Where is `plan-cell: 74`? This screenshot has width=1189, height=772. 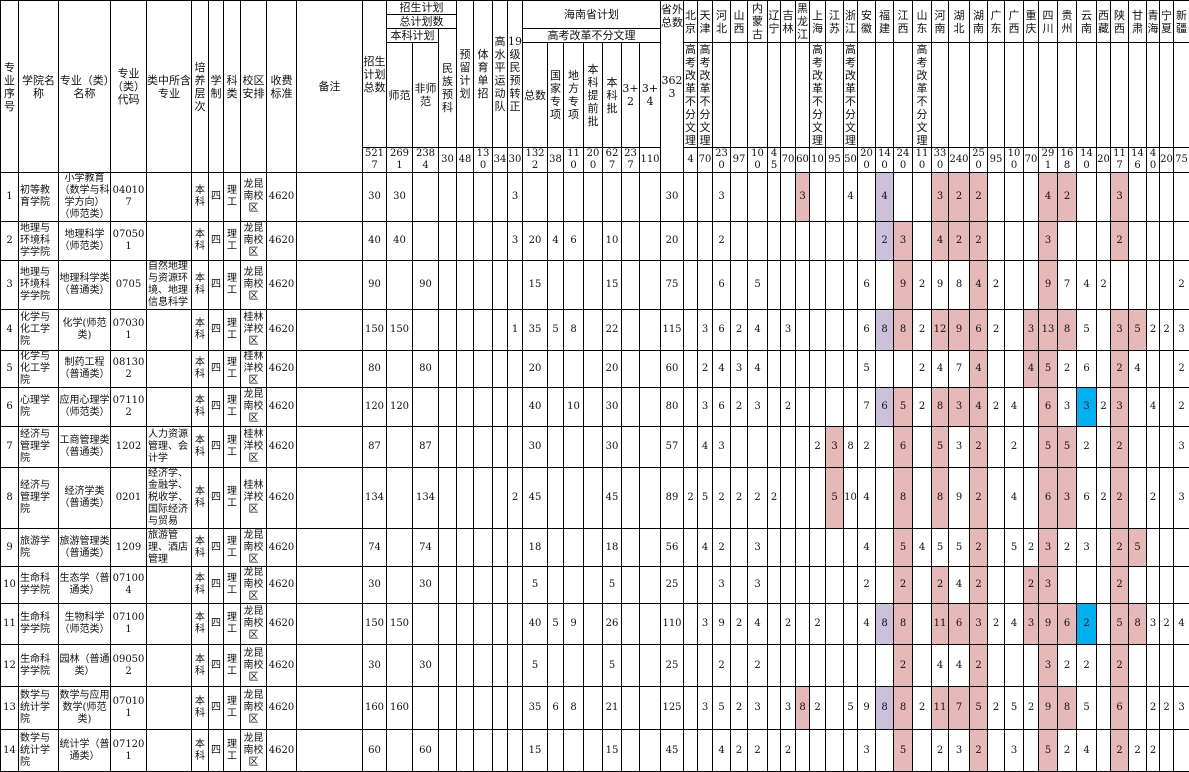 plan-cell: 74 is located at coordinates (426, 548).